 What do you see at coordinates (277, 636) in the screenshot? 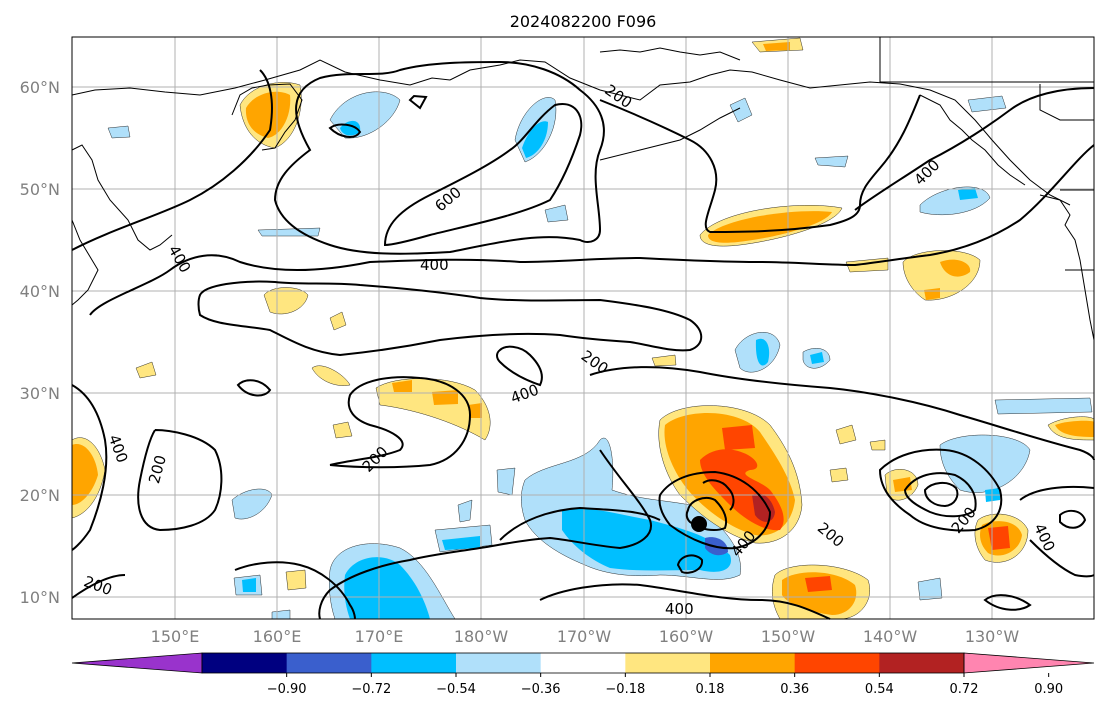
I see `lon-tick-label: 160°E` at bounding box center [277, 636].